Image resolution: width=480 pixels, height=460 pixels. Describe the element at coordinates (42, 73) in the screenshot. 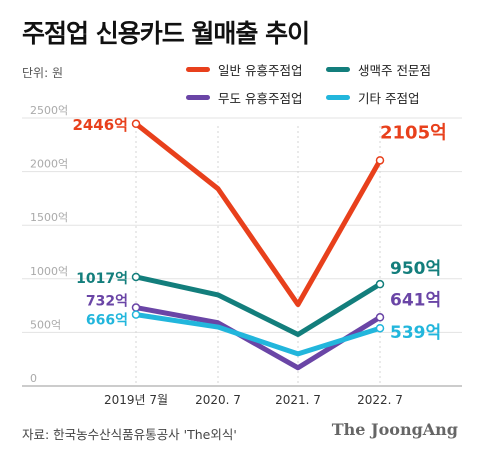

I see `unit-label: 단위: 원` at that location.